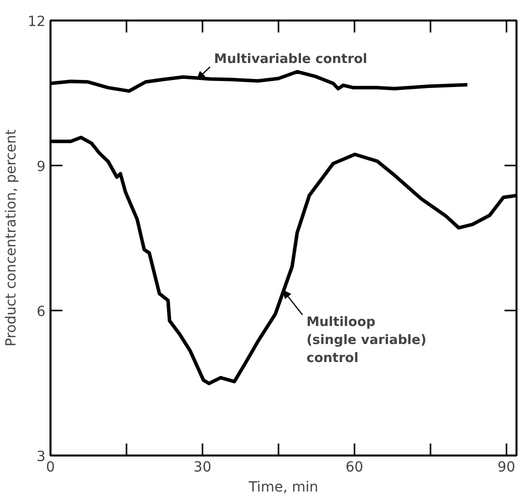 The image size is (519, 498). What do you see at coordinates (366, 340) in the screenshot?
I see `annotation: Multiloop (single variable) control` at bounding box center [366, 340].